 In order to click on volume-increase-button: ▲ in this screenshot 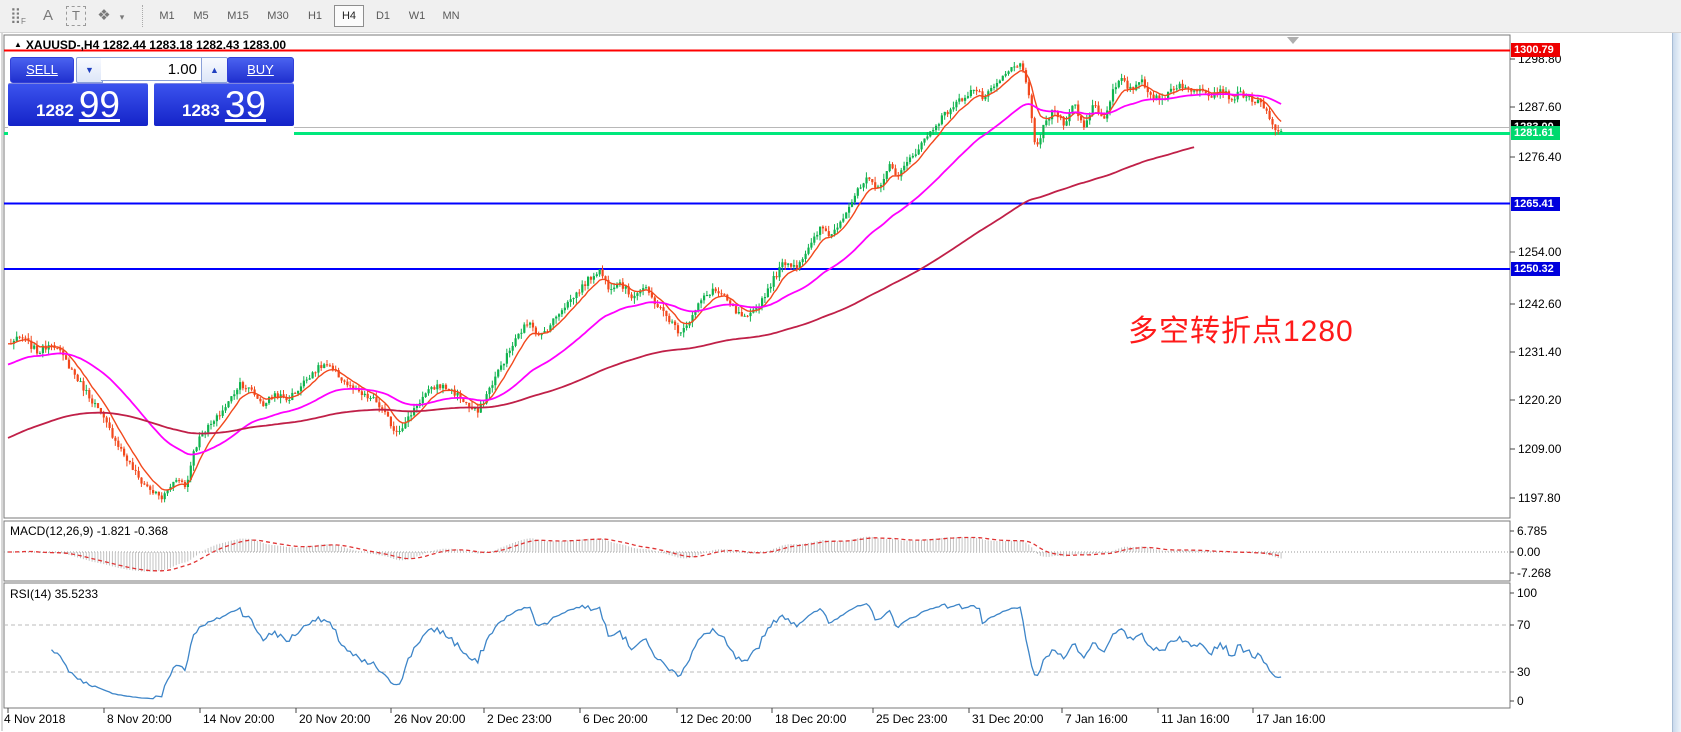, I will do `click(214, 70)`.